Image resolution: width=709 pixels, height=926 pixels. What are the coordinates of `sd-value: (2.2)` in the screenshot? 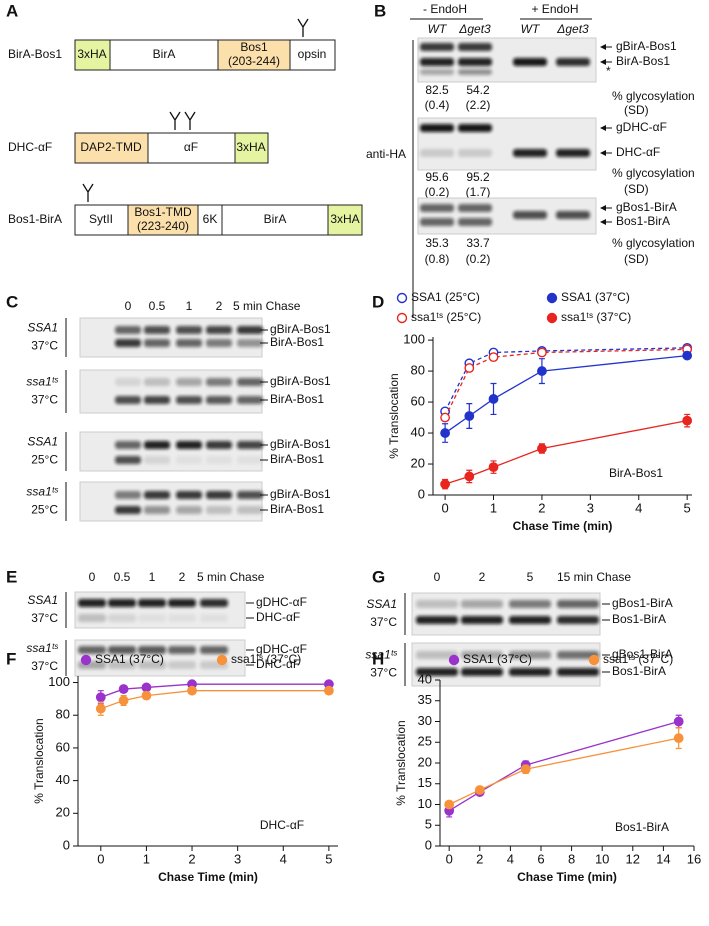 It's located at (478, 105).